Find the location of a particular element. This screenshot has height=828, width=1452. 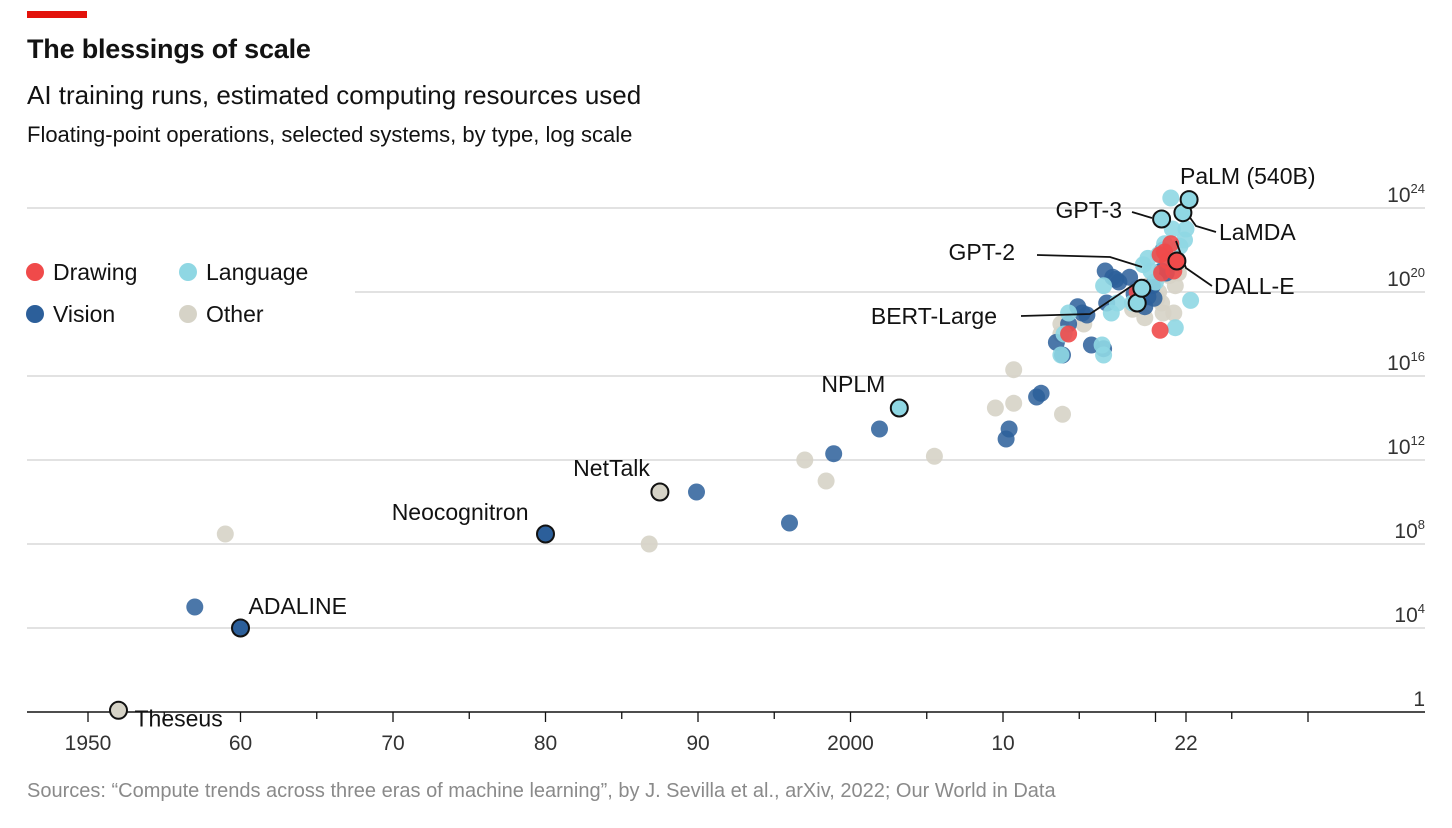

y-tick-label: 10⁴ is located at coordinates (1409, 614).